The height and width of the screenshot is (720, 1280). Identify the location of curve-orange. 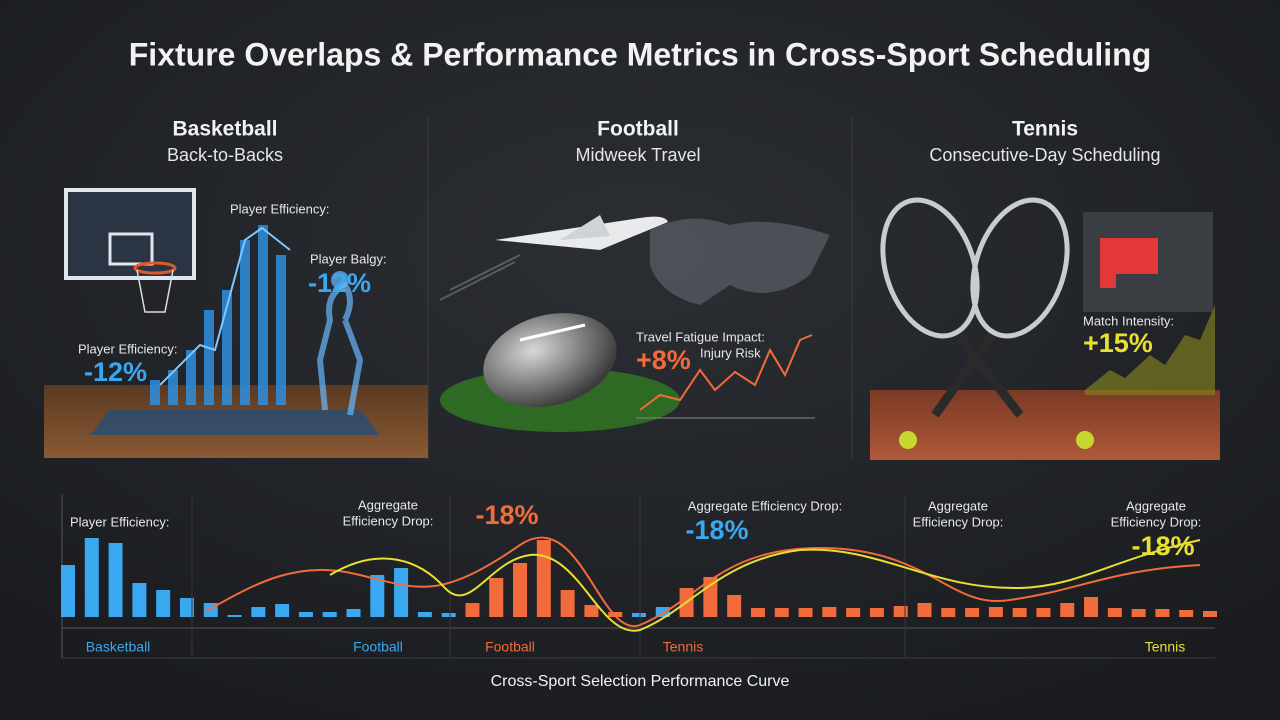
(702, 582).